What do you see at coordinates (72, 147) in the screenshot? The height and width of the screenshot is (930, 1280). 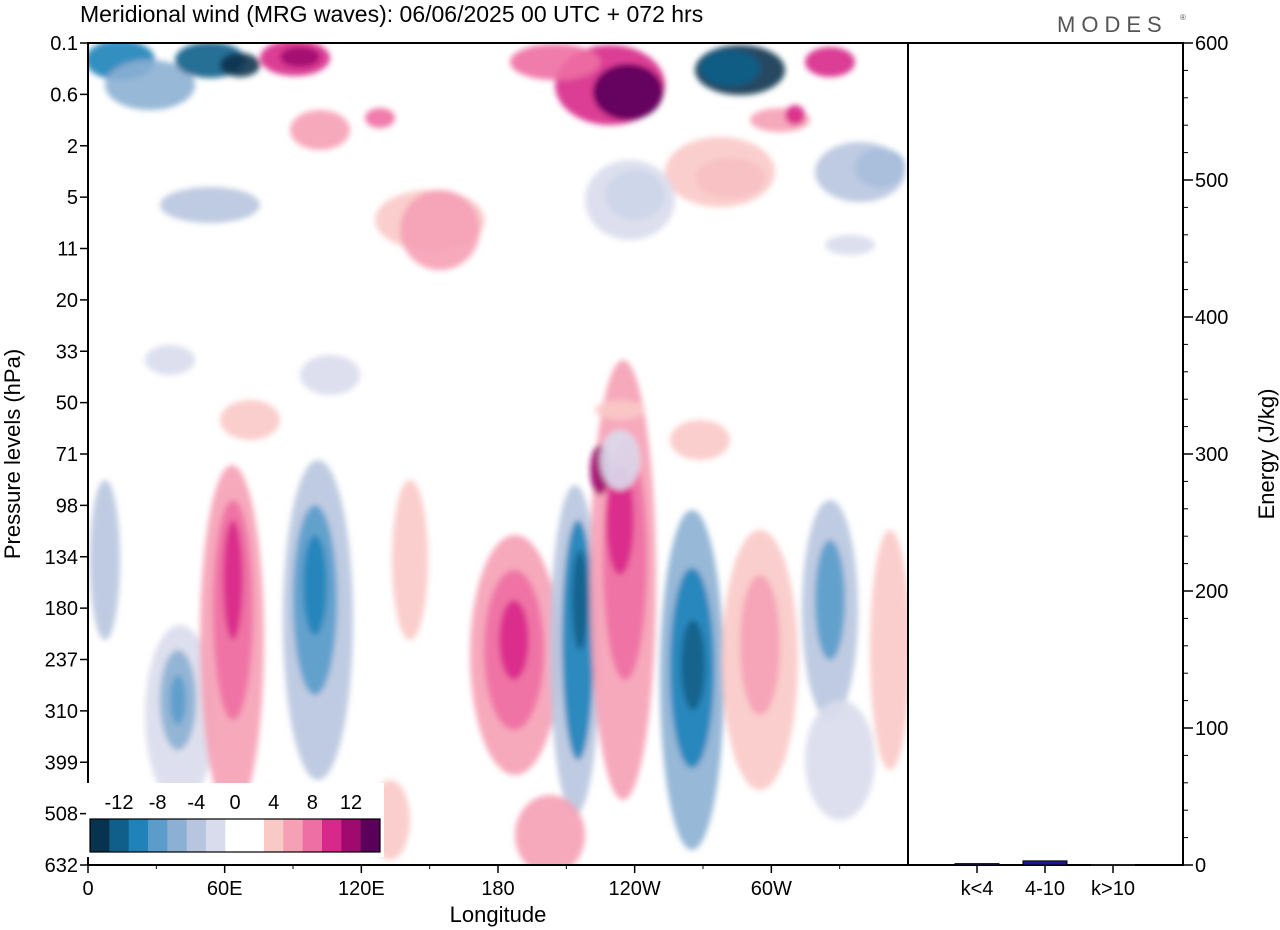 I see `y-tick-label: 2` at bounding box center [72, 147].